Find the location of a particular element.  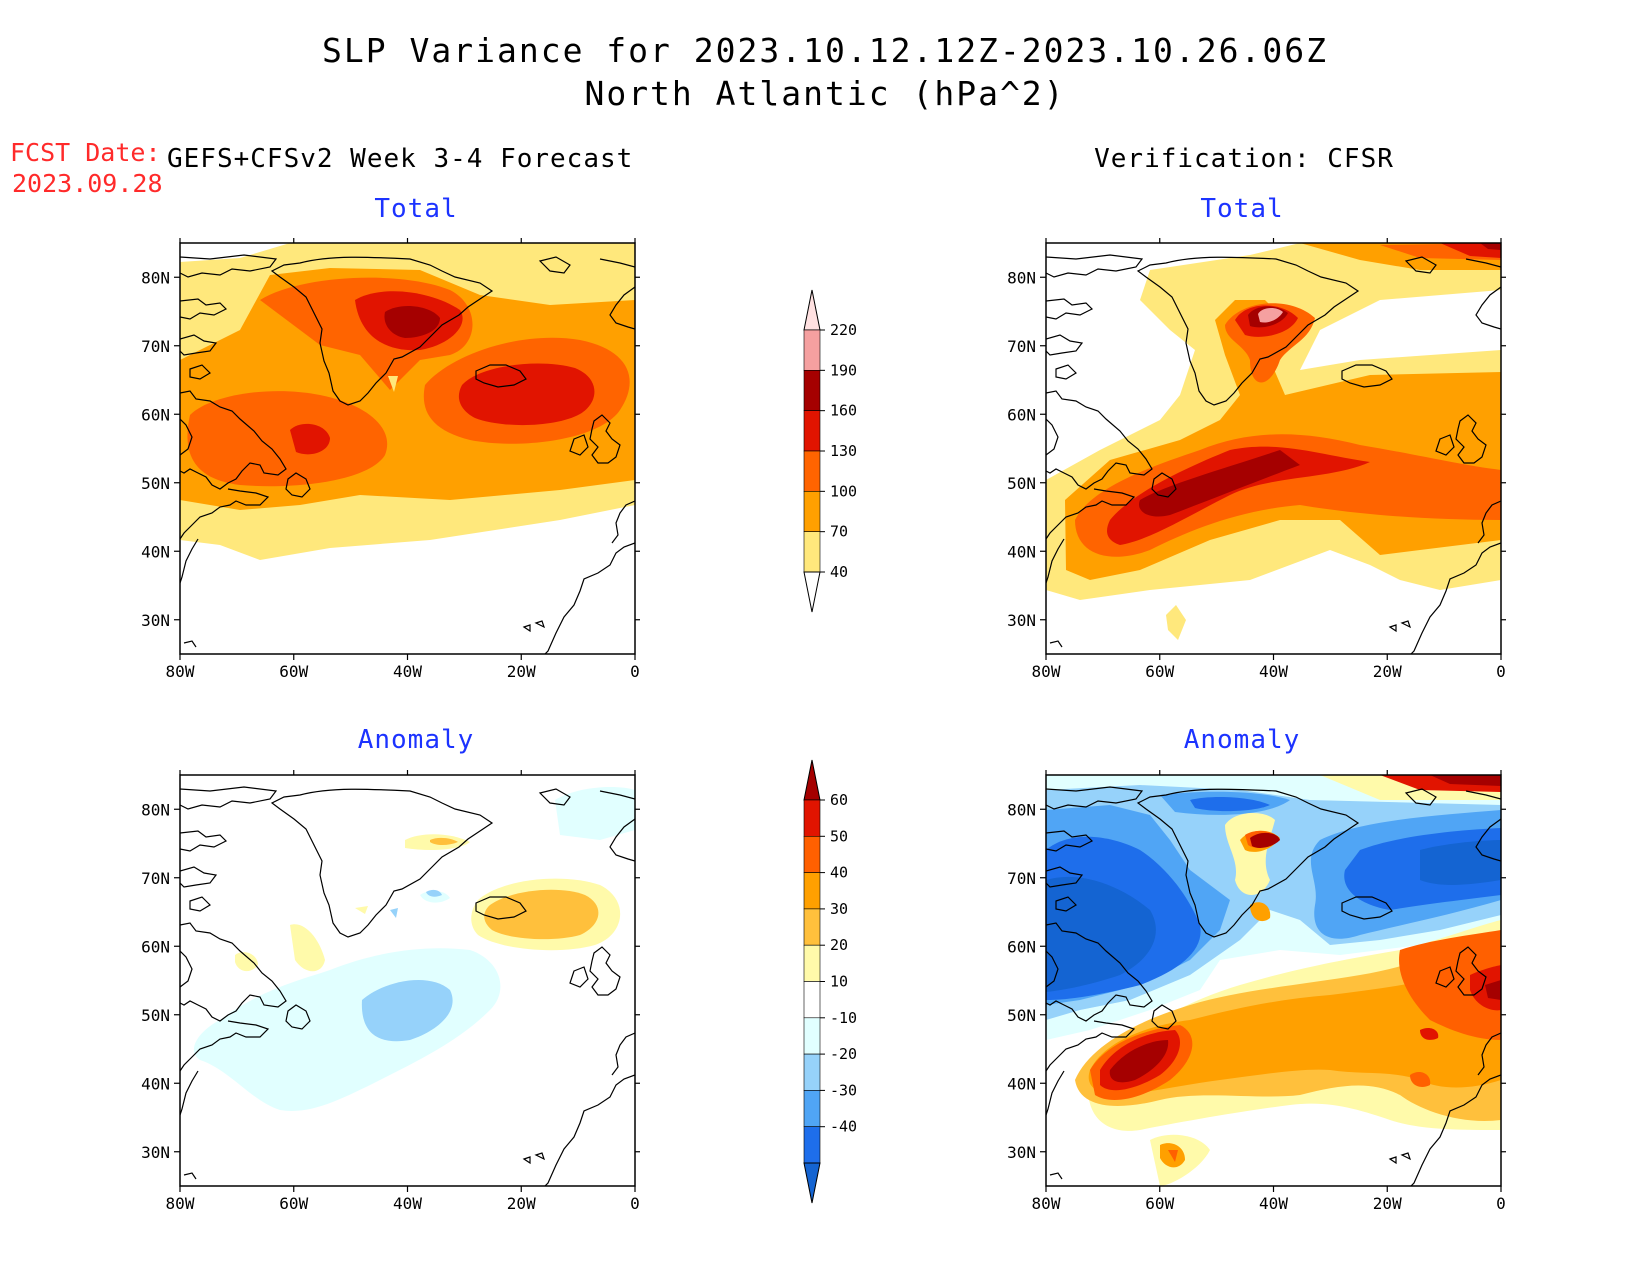

colorbar-label: 10 is located at coordinates (839, 982).